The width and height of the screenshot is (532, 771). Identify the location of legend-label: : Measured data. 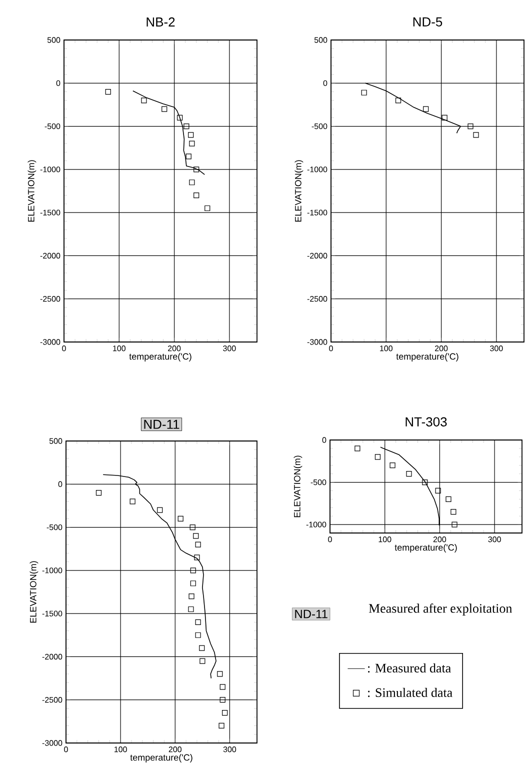
(409, 668).